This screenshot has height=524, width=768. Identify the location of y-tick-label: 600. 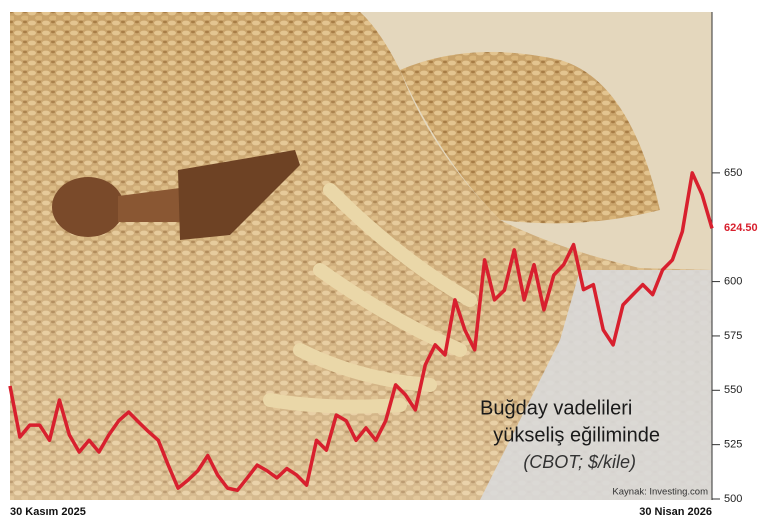
(733, 281).